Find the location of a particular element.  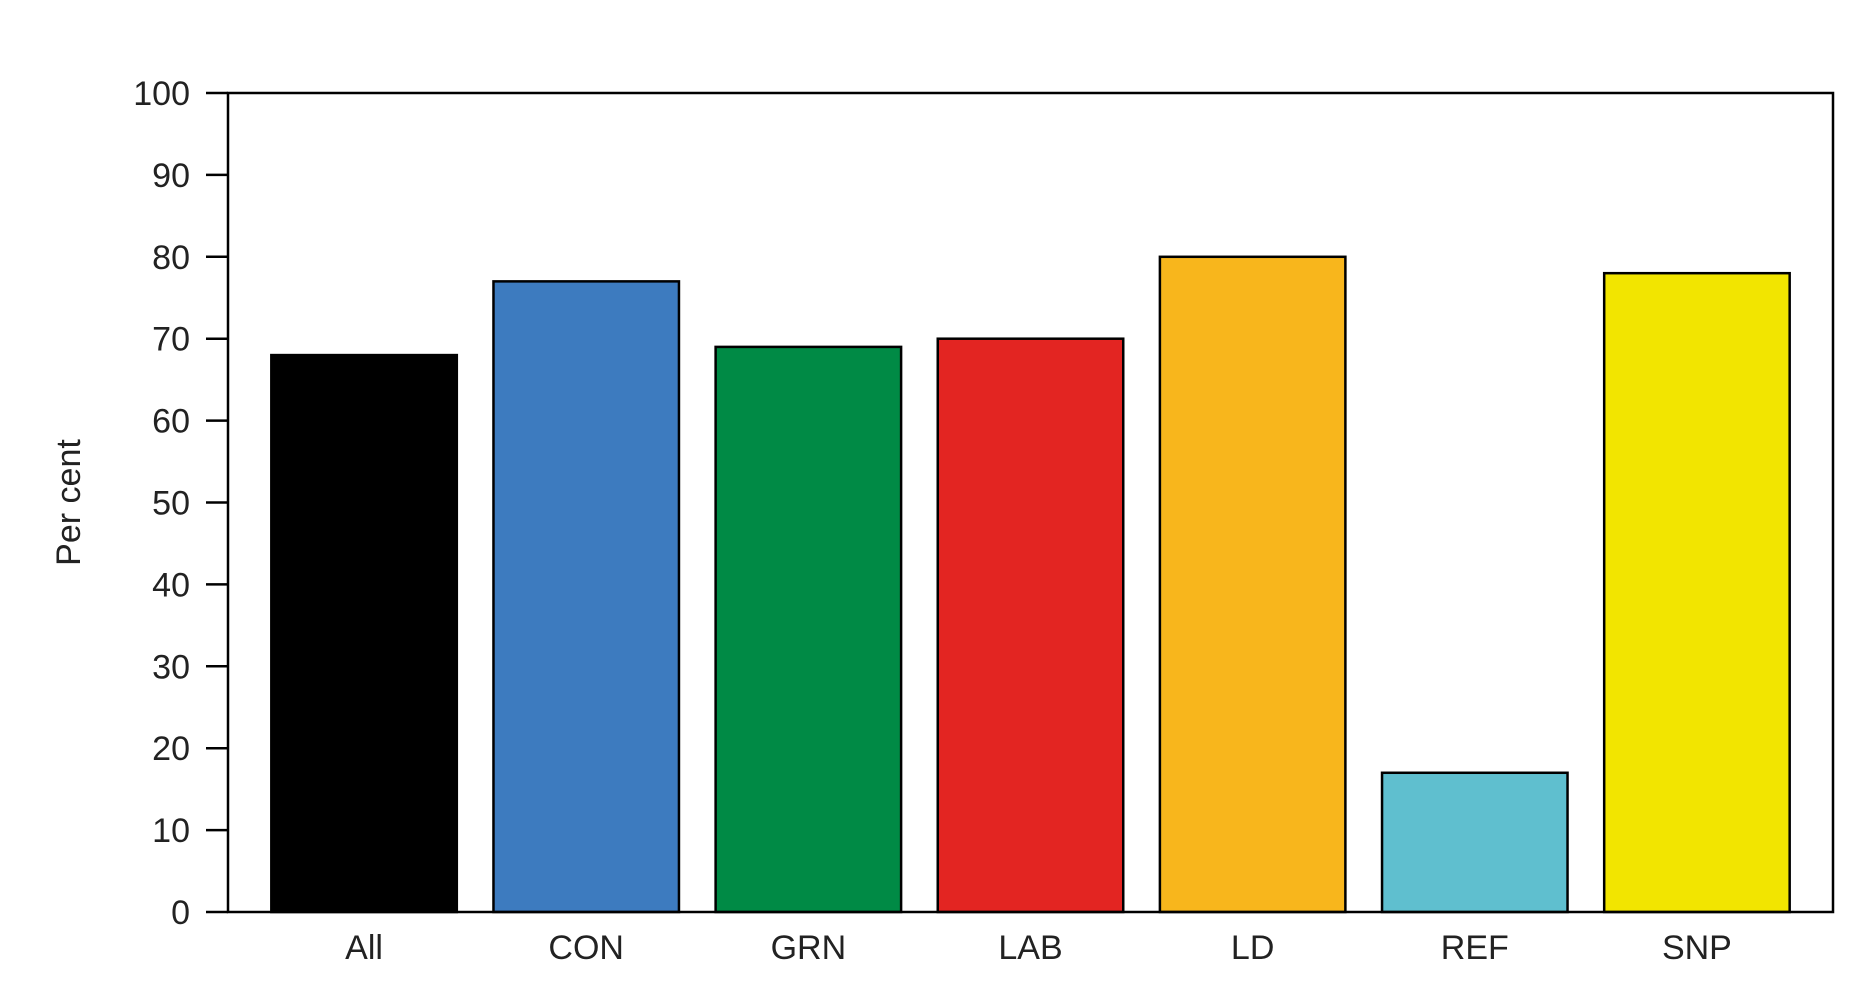

bar-ref is located at coordinates (1474, 842).